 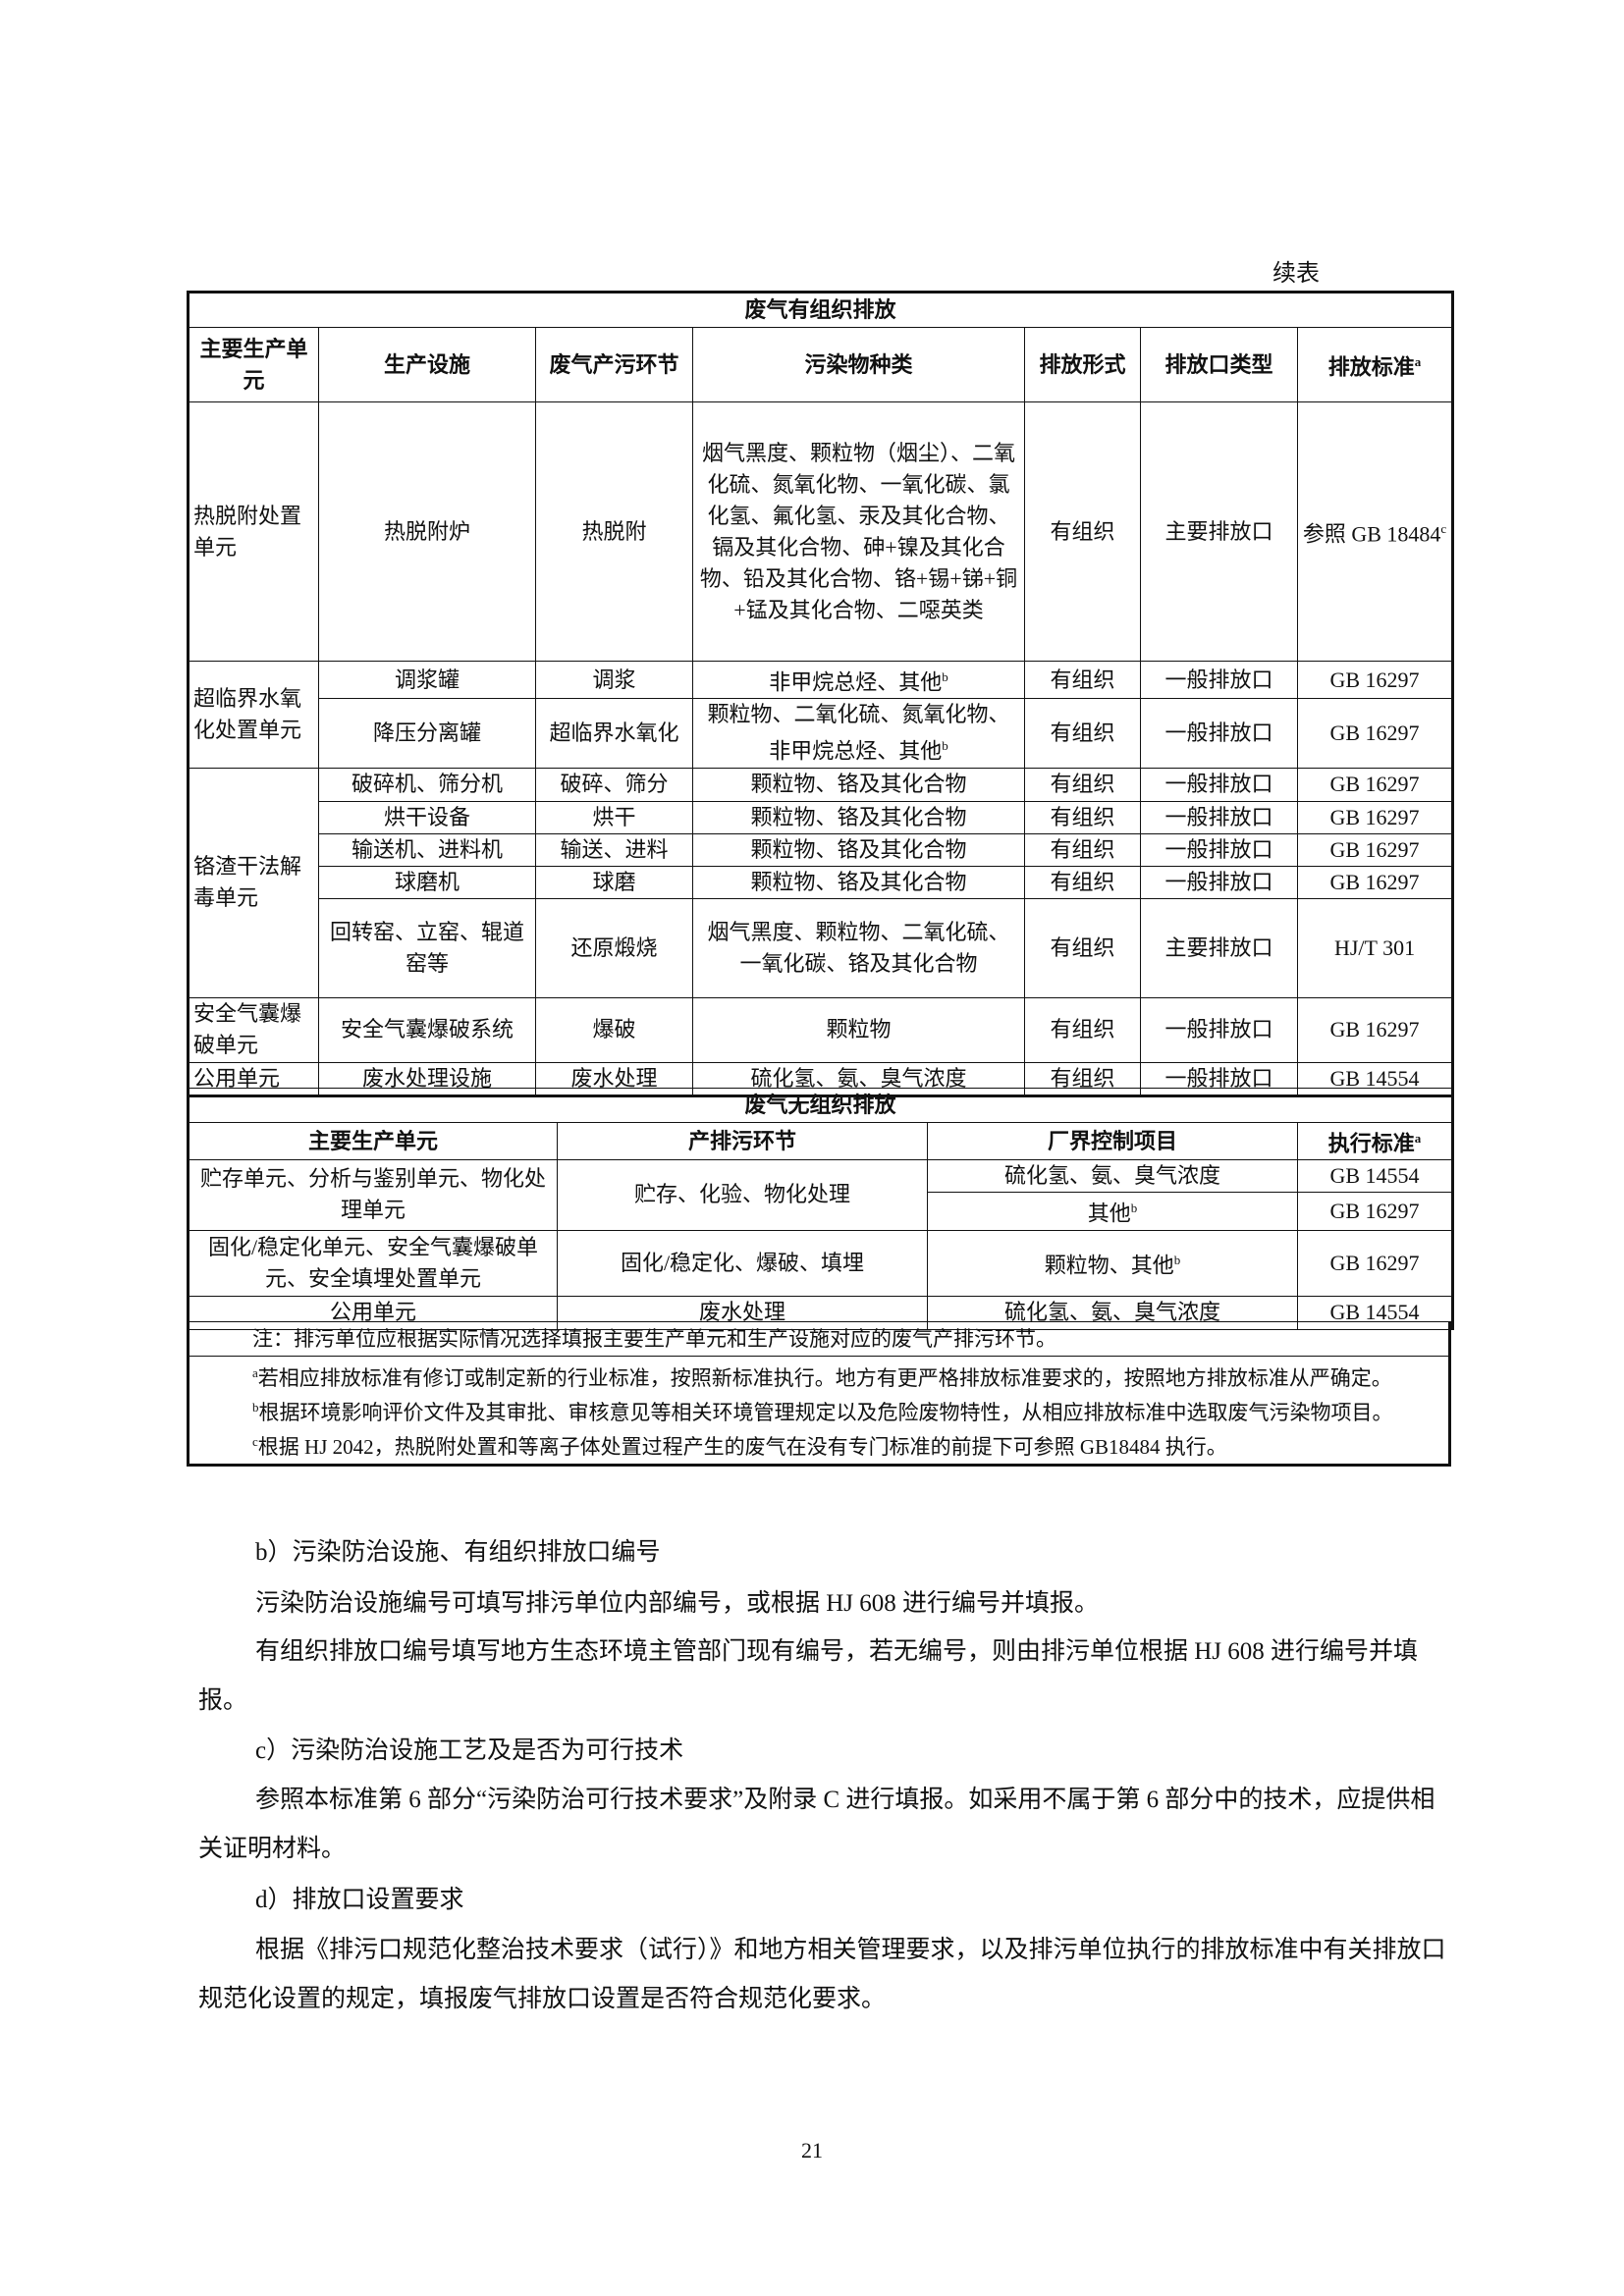 I want to click on facility-cell: 调浆罐, so click(x=427, y=680).